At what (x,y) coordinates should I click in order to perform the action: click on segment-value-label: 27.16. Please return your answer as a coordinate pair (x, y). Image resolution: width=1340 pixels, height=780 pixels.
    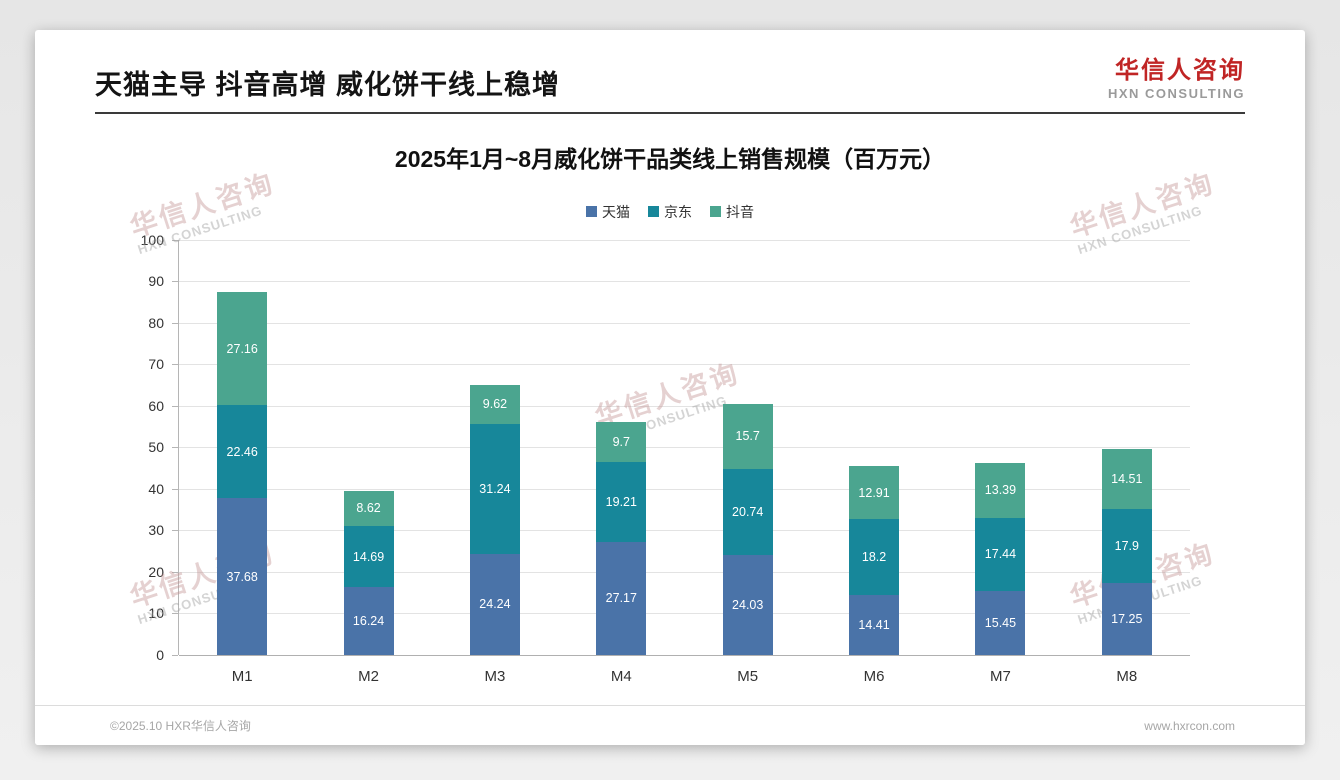
    Looking at the image, I should click on (242, 348).